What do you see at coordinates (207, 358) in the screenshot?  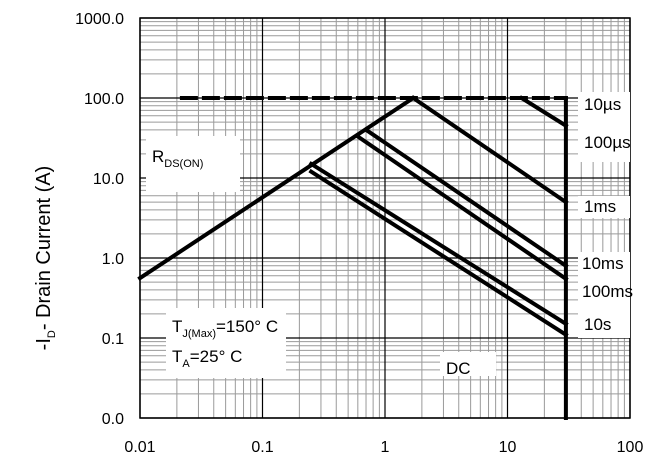 I see `ta-annotation: TA=25° C` at bounding box center [207, 358].